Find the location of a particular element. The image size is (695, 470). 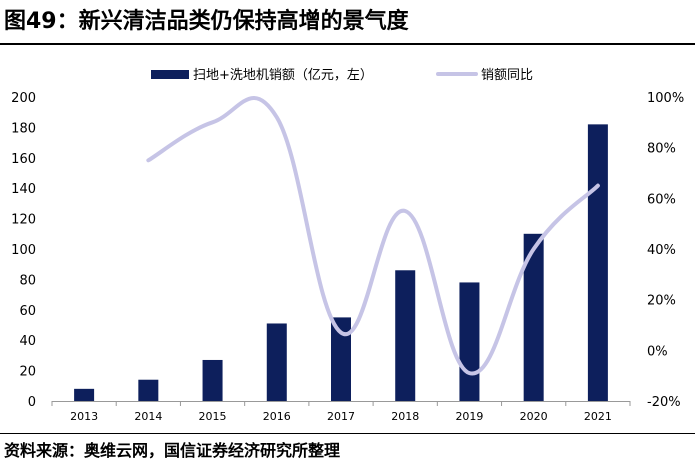

right-axis-tick: 60% is located at coordinates (661, 199).